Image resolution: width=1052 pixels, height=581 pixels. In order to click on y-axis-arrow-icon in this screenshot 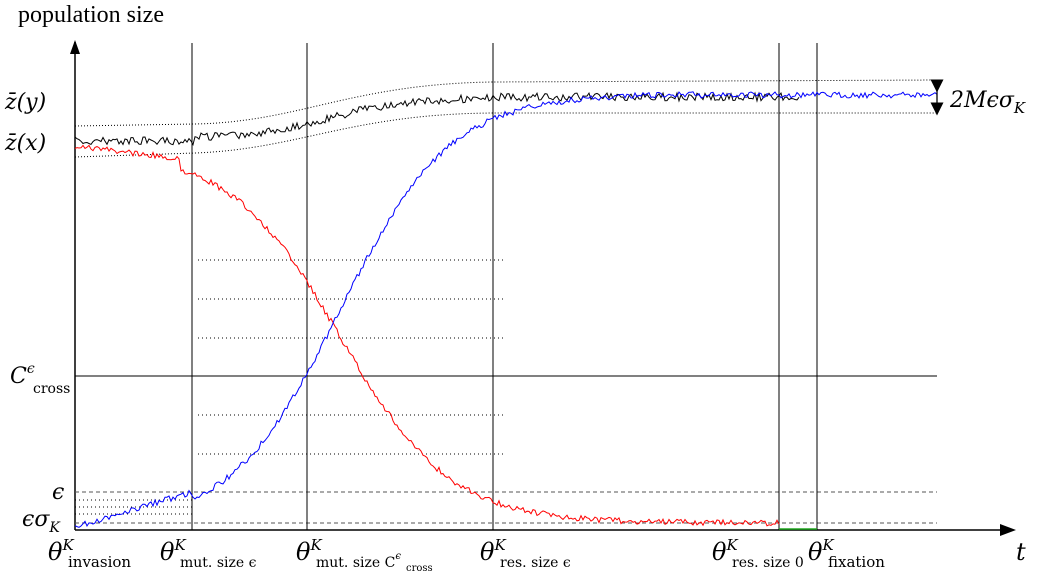, I will do `click(75, 47)`.